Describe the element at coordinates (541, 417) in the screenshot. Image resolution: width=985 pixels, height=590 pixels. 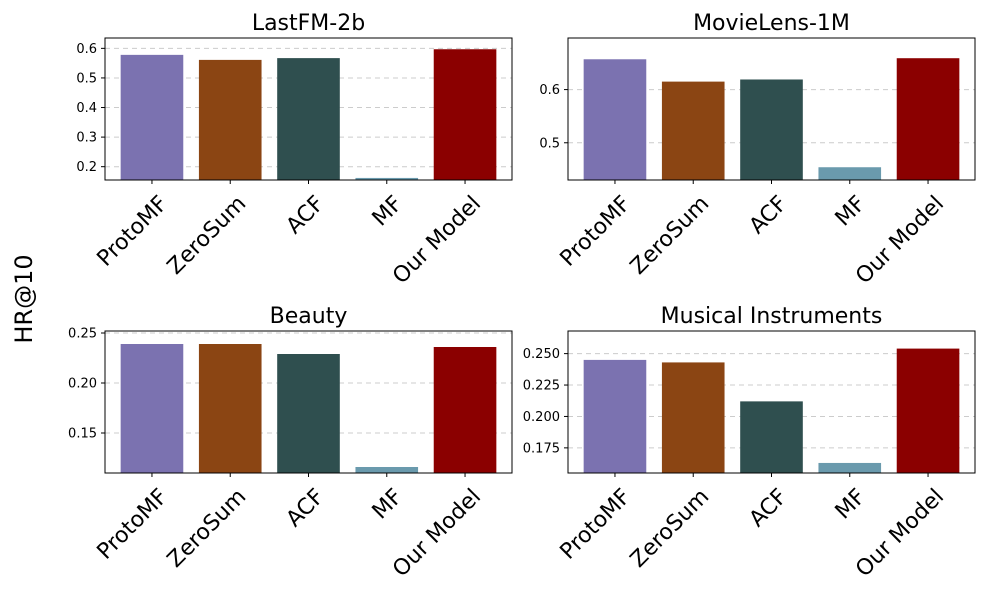
I see `y-tick-label: 0.200` at that location.